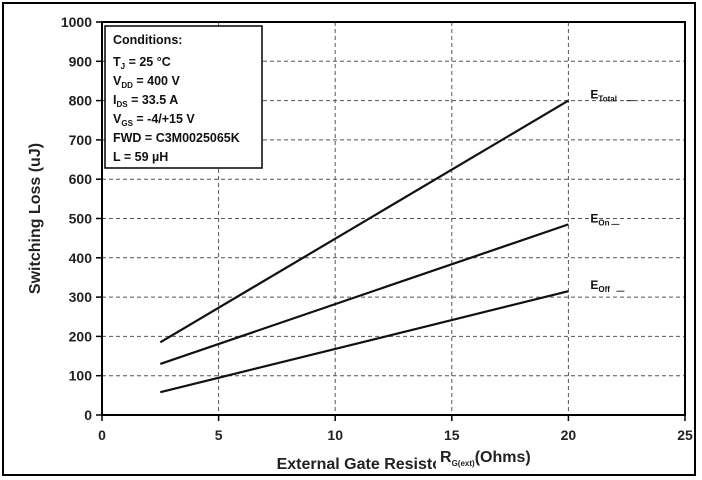 This screenshot has height=480, width=702. I want to click on condition-line: L = 59 µH, so click(140, 157).